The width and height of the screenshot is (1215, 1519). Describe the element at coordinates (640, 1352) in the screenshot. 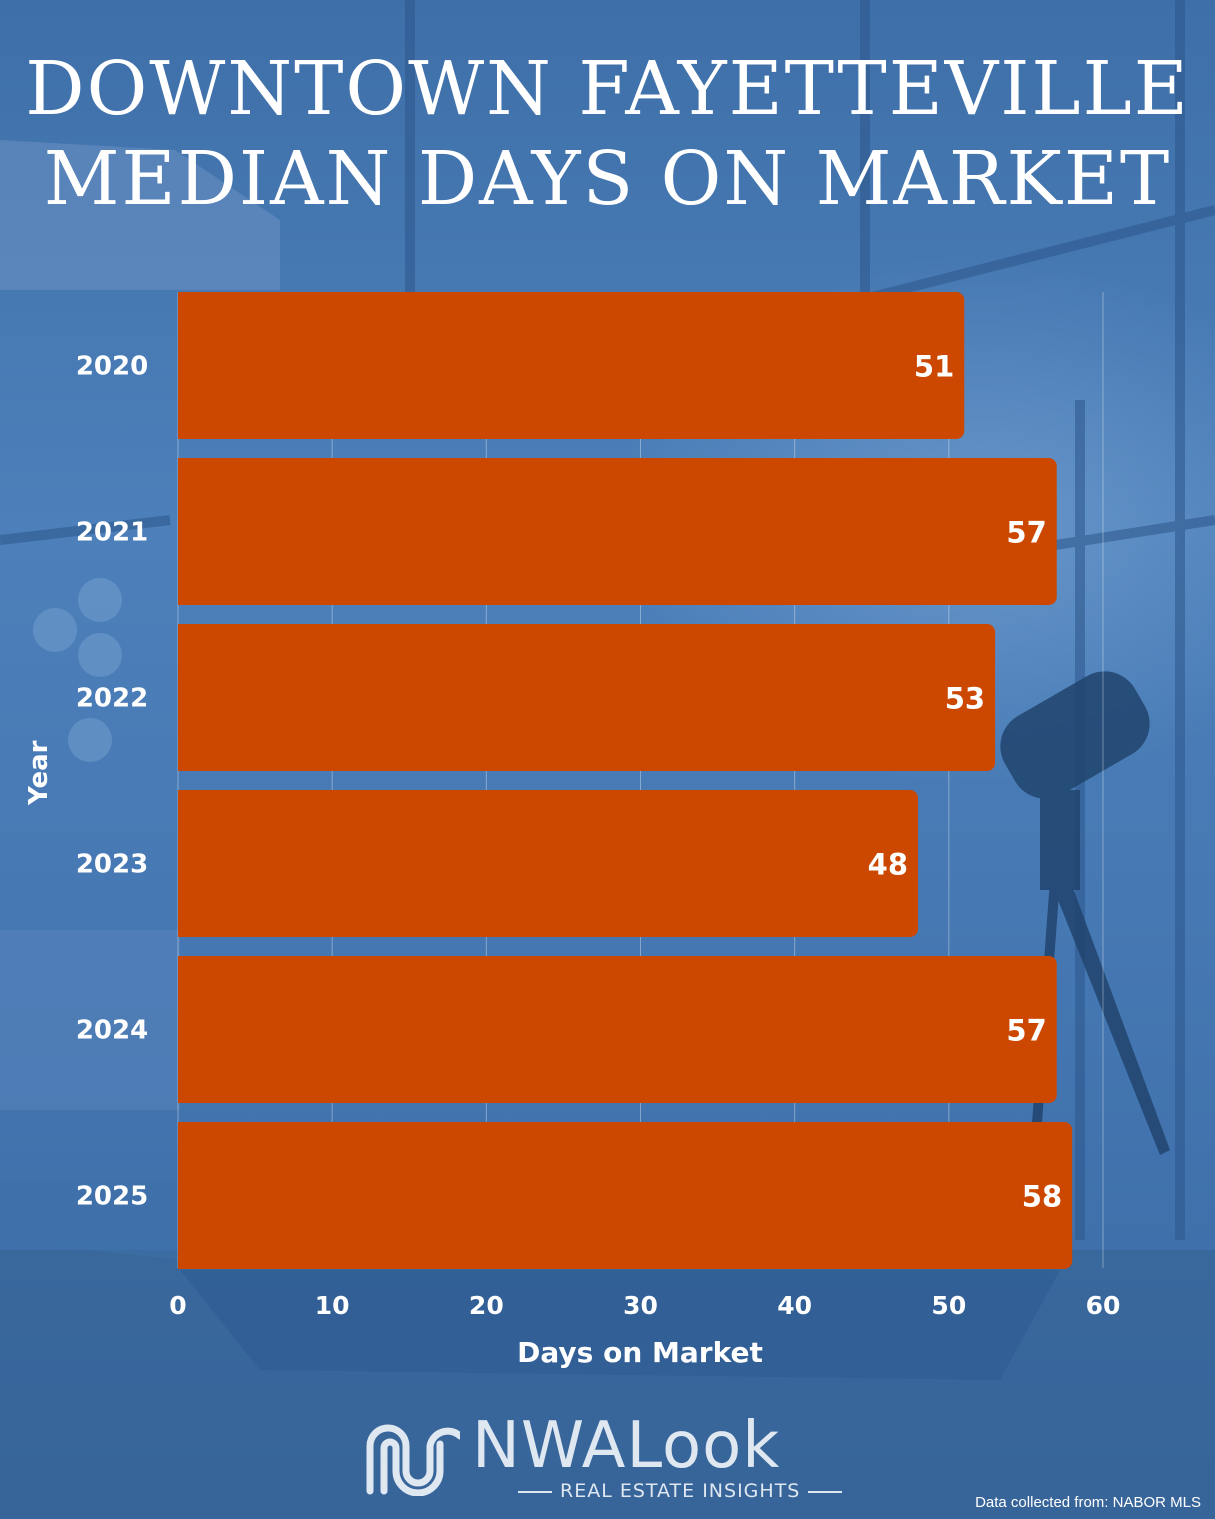

I see `x-axis-label: Days on Market` at that location.